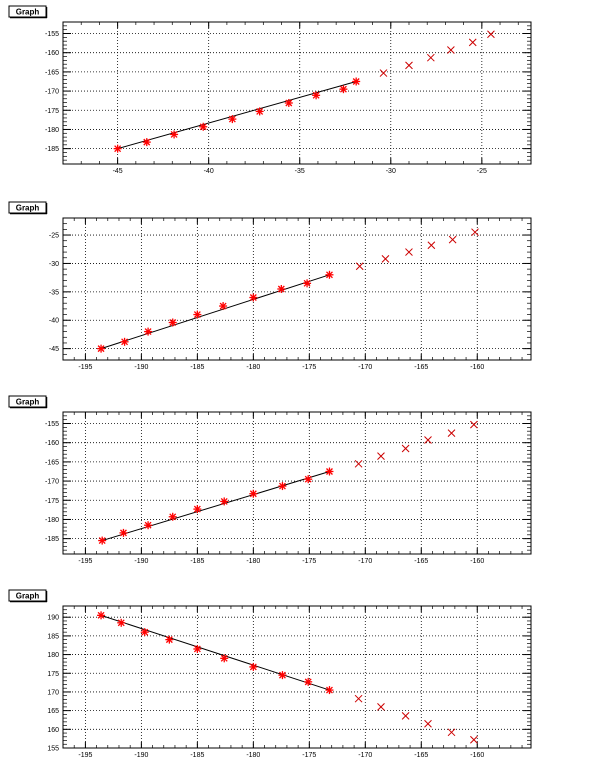  What do you see at coordinates (118, 171) in the screenshot?
I see `x-tick-label: -45` at bounding box center [118, 171].